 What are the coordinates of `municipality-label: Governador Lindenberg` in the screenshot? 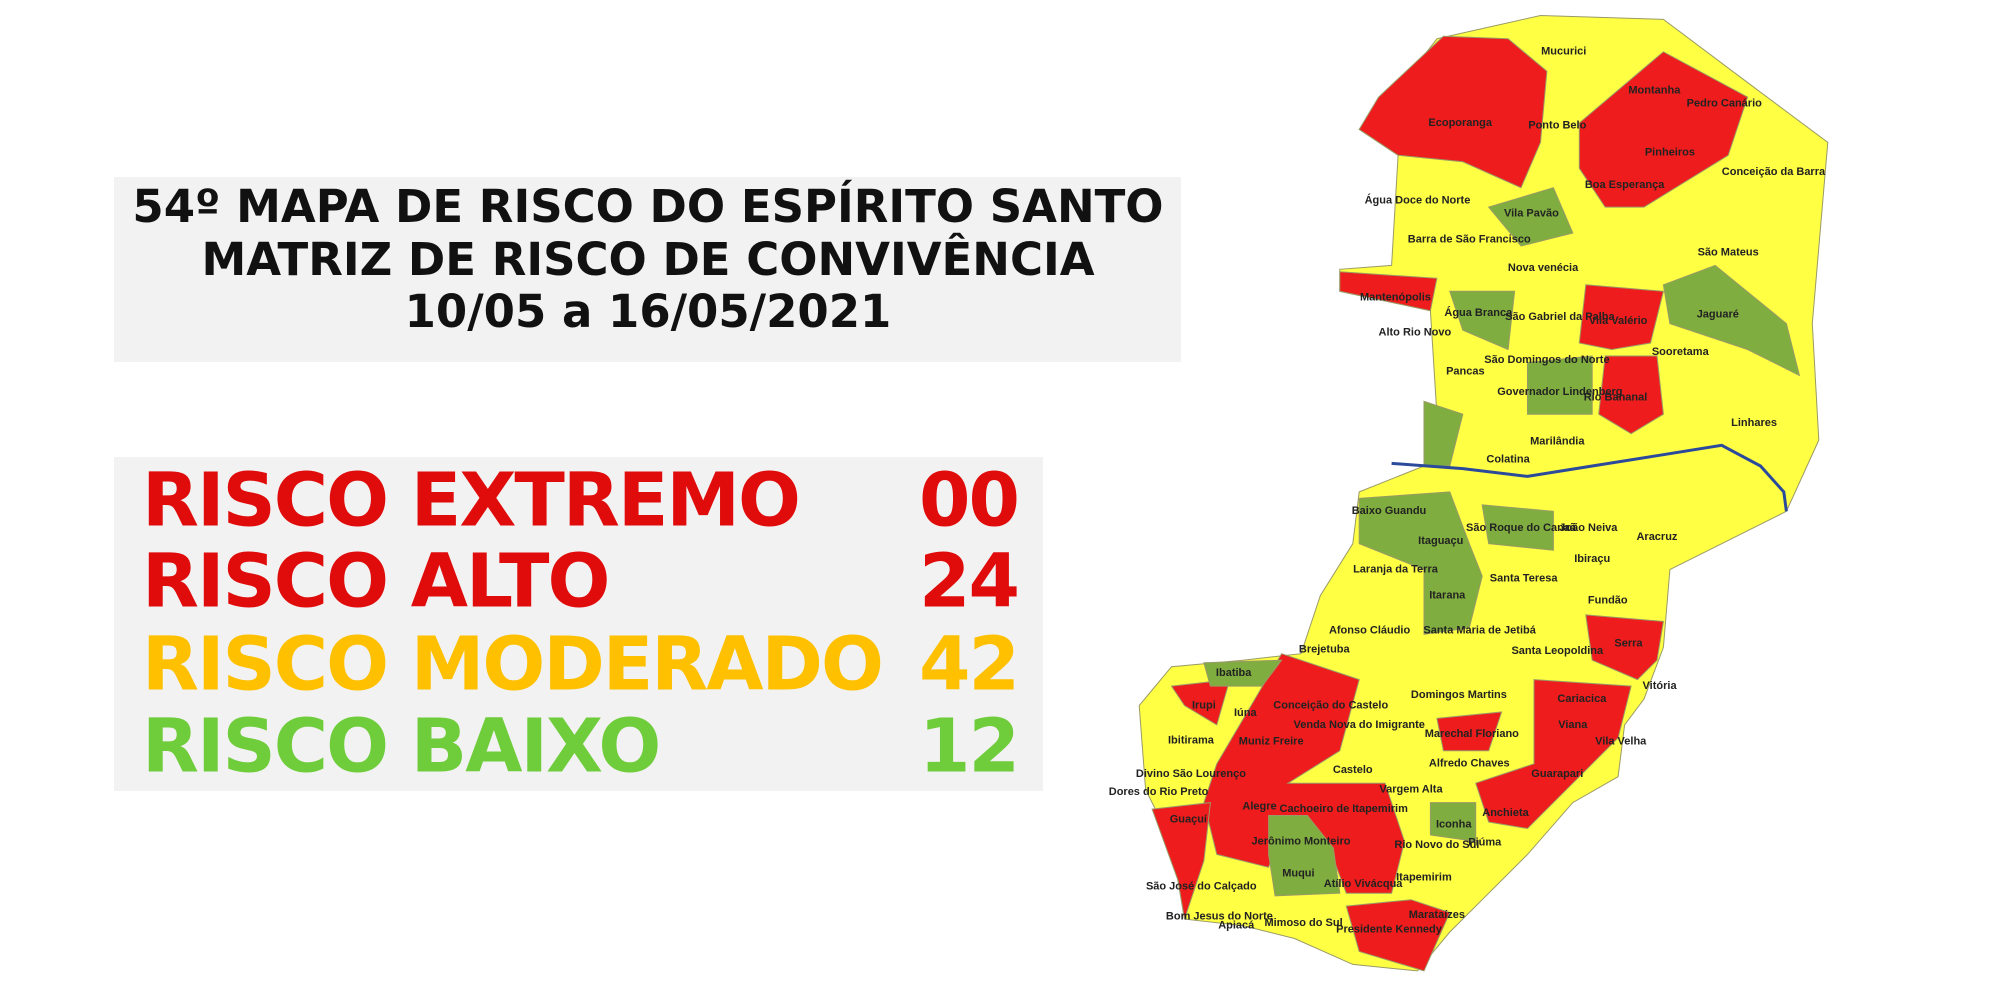 It's located at (1559, 392).